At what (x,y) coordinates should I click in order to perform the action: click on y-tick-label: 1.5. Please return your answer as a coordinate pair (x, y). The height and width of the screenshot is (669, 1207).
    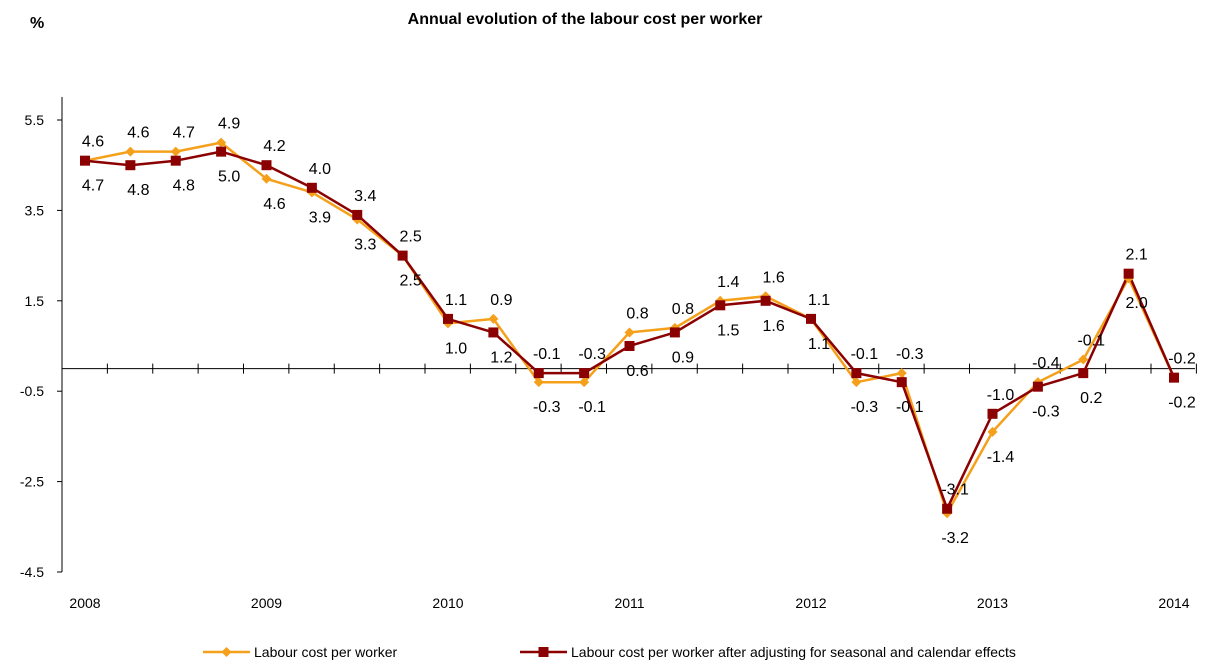
    Looking at the image, I should click on (35, 301).